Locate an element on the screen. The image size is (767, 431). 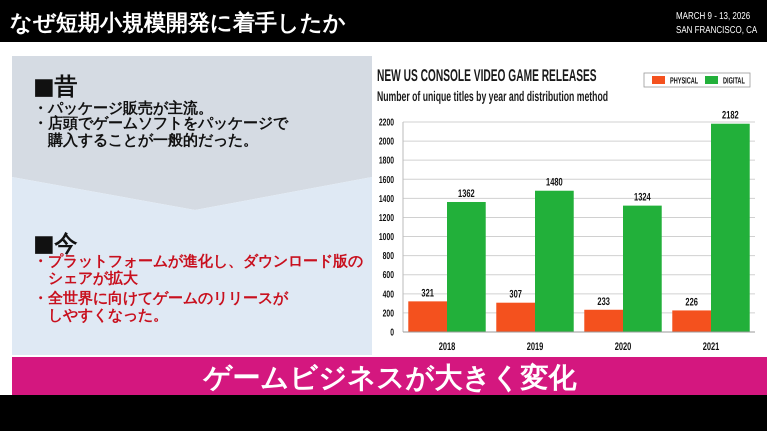
legend-label: DIGITAL is located at coordinates (734, 80).